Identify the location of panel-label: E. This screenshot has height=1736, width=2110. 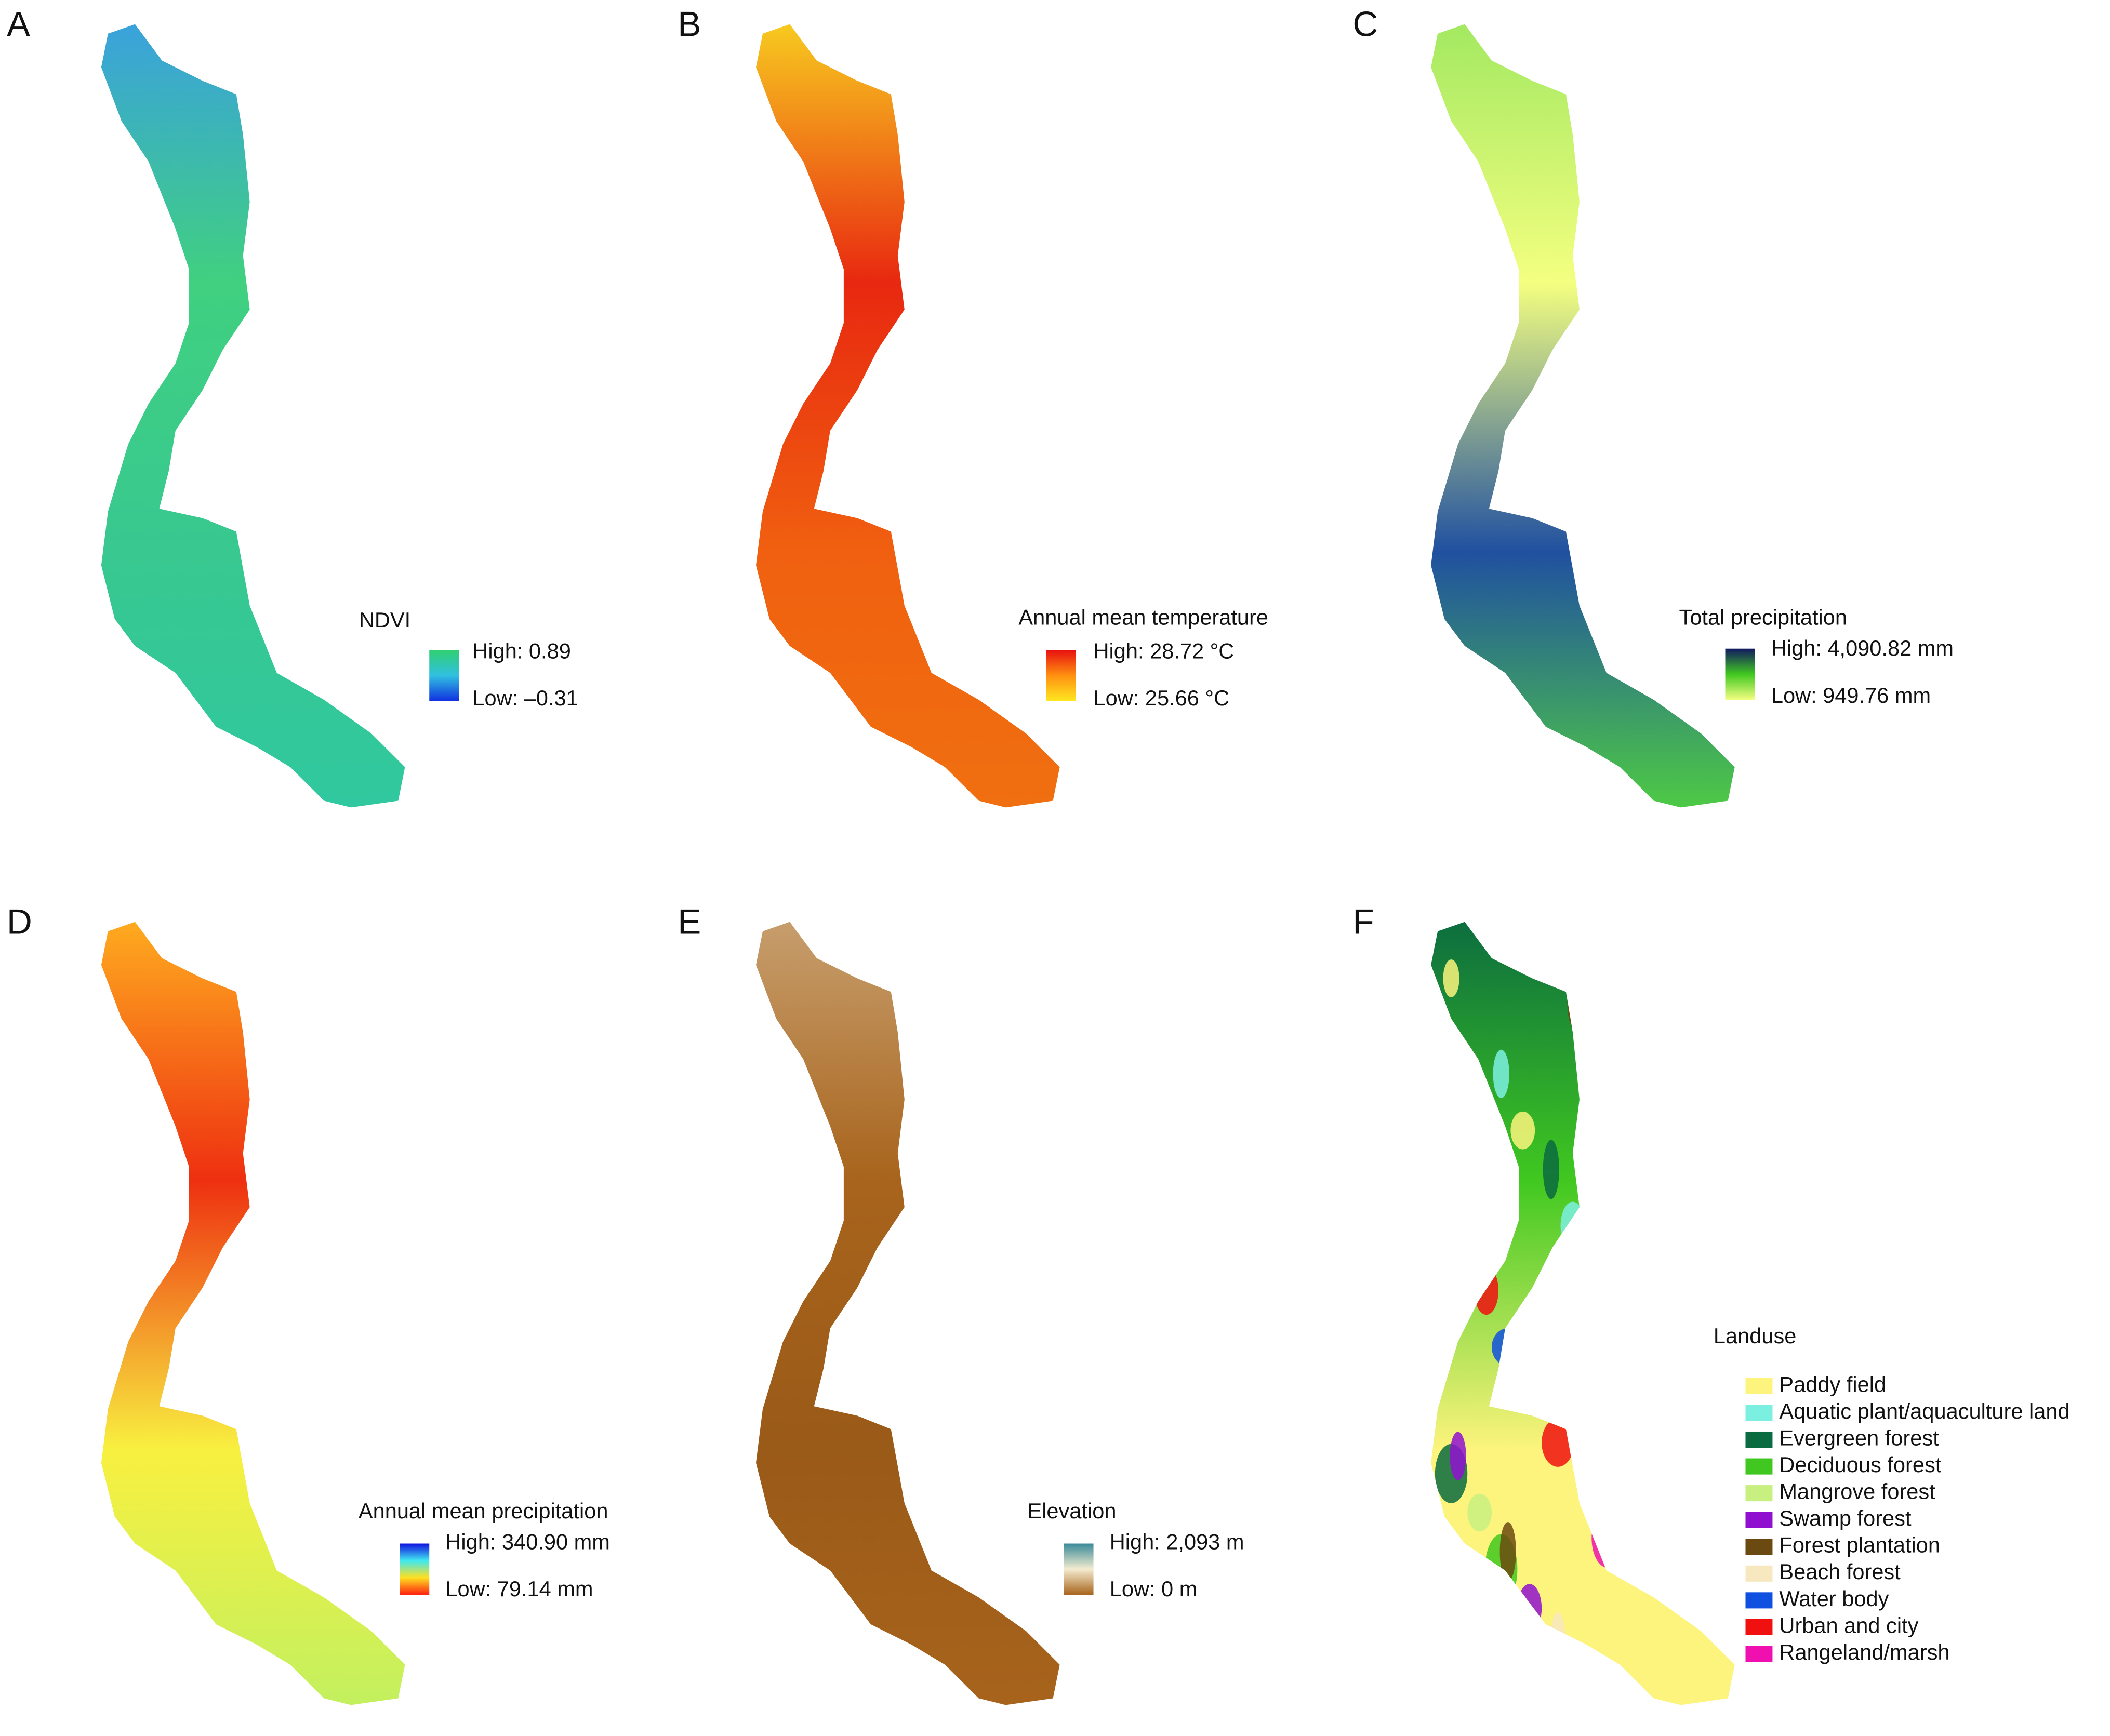
(689, 922).